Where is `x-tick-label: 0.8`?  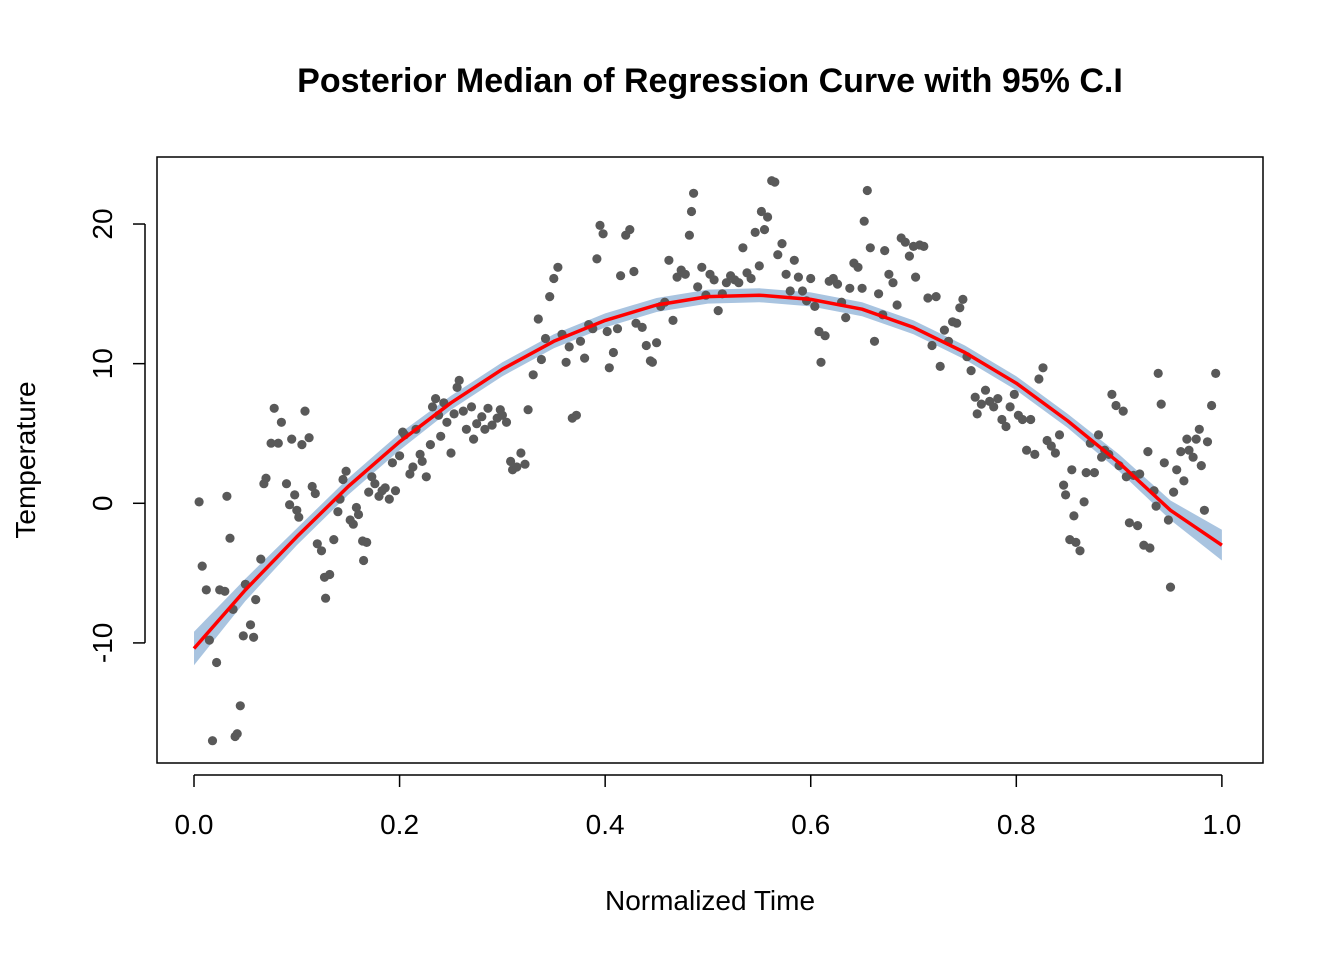 x-tick-label: 0.8 is located at coordinates (1016, 824).